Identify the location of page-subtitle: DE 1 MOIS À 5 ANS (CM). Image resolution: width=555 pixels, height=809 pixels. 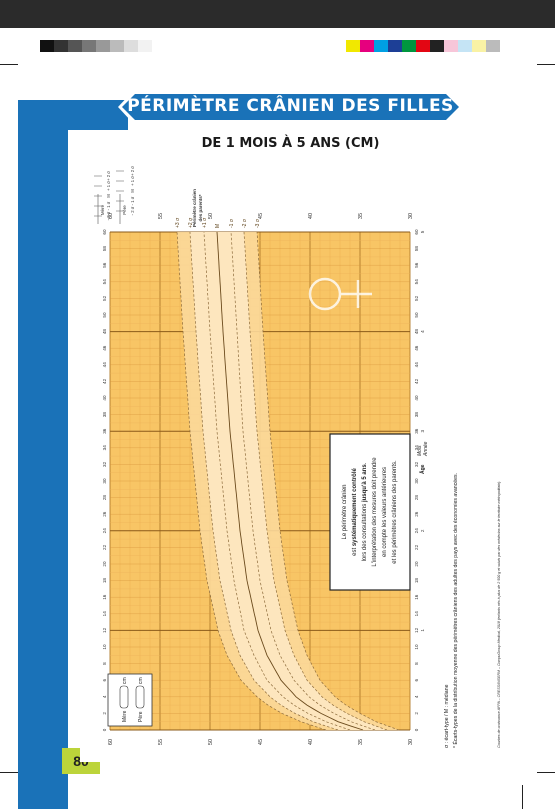
(290, 143).